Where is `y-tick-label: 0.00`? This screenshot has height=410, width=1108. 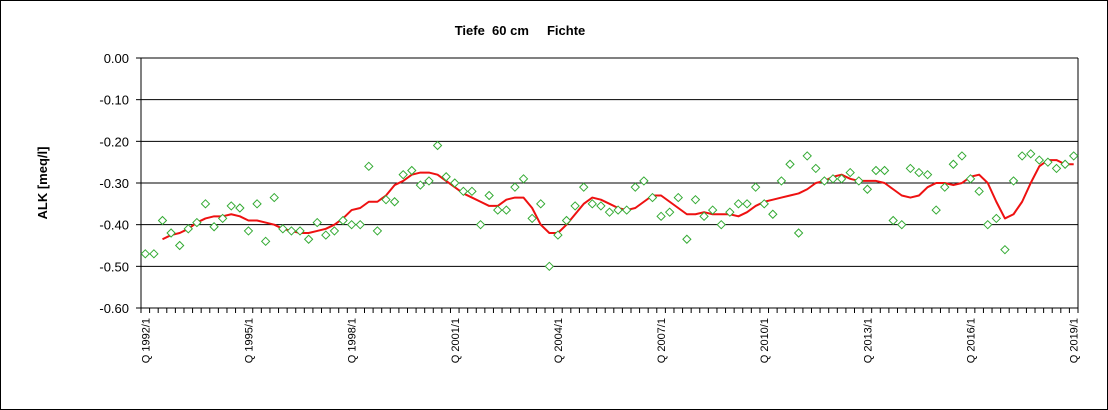 y-tick-label: 0.00 is located at coordinates (116, 58).